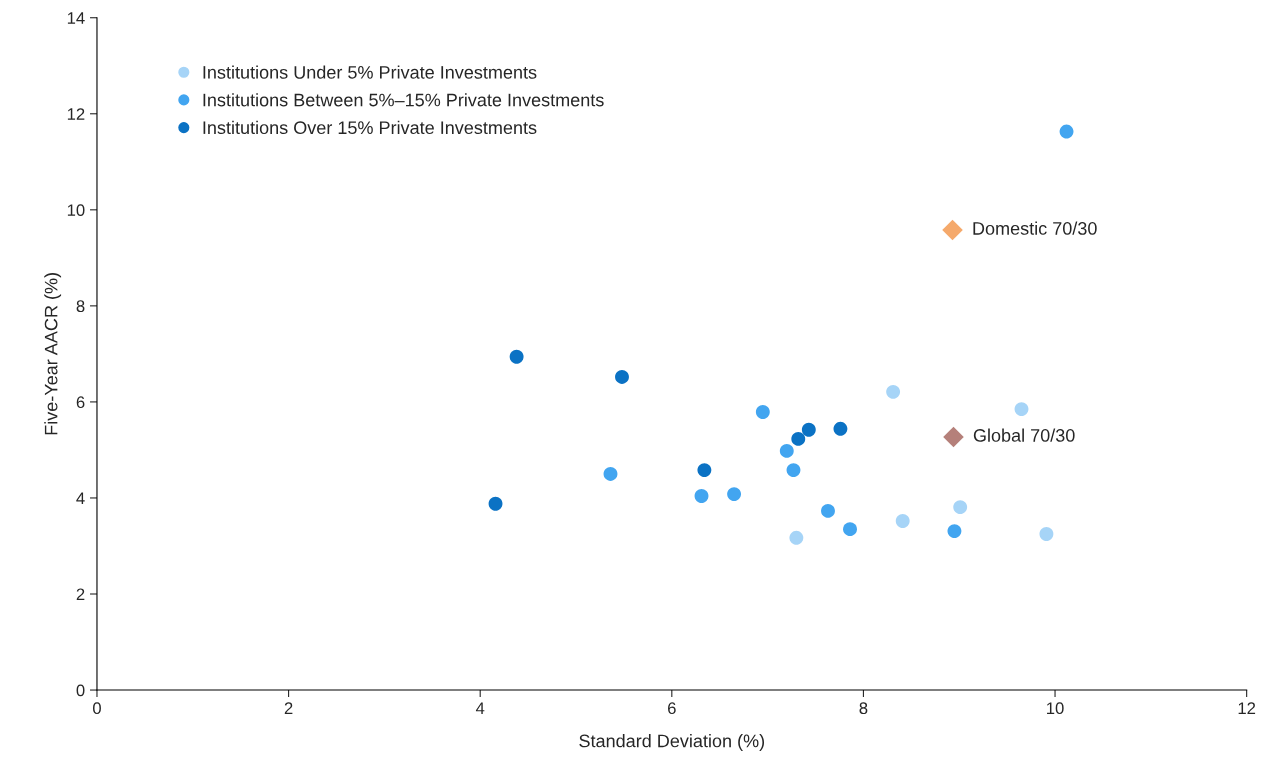 This screenshot has height=771, width=1276. I want to click on series-label: Global 70/30, so click(1024, 435).